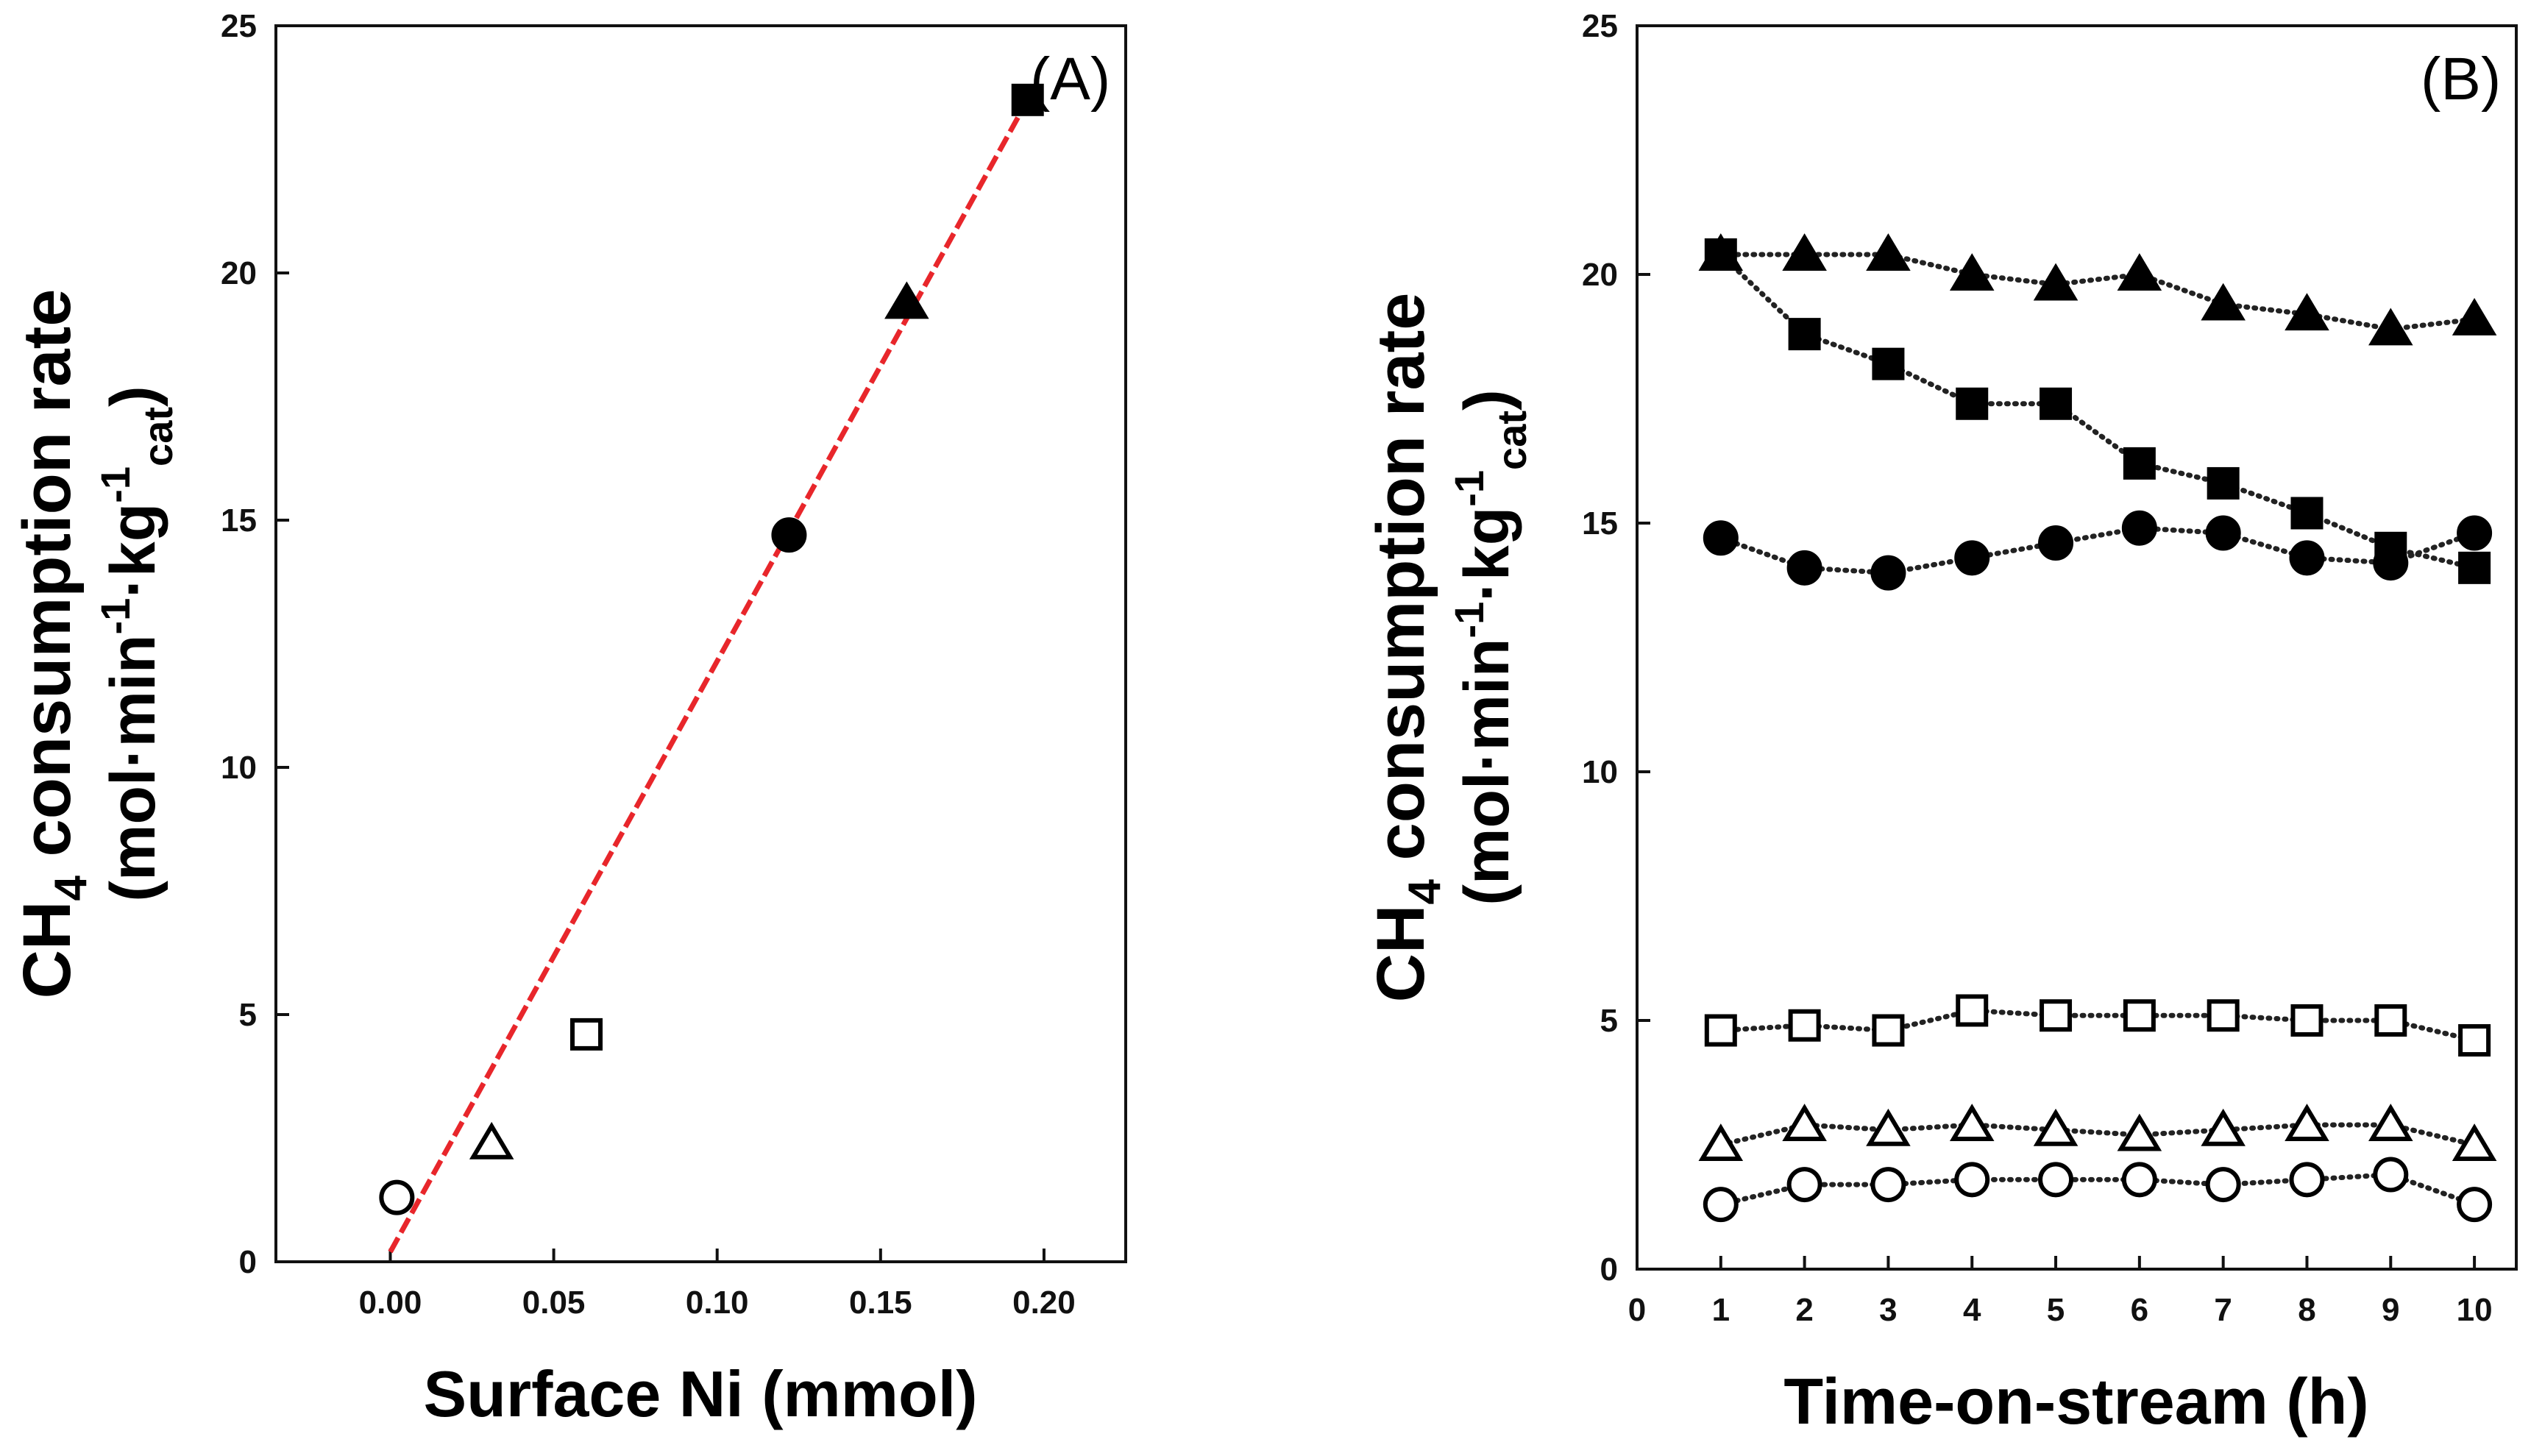 The height and width of the screenshot is (1456, 2531). What do you see at coordinates (2097, 1025) in the screenshot?
I see `open-square-series-line` at bounding box center [2097, 1025].